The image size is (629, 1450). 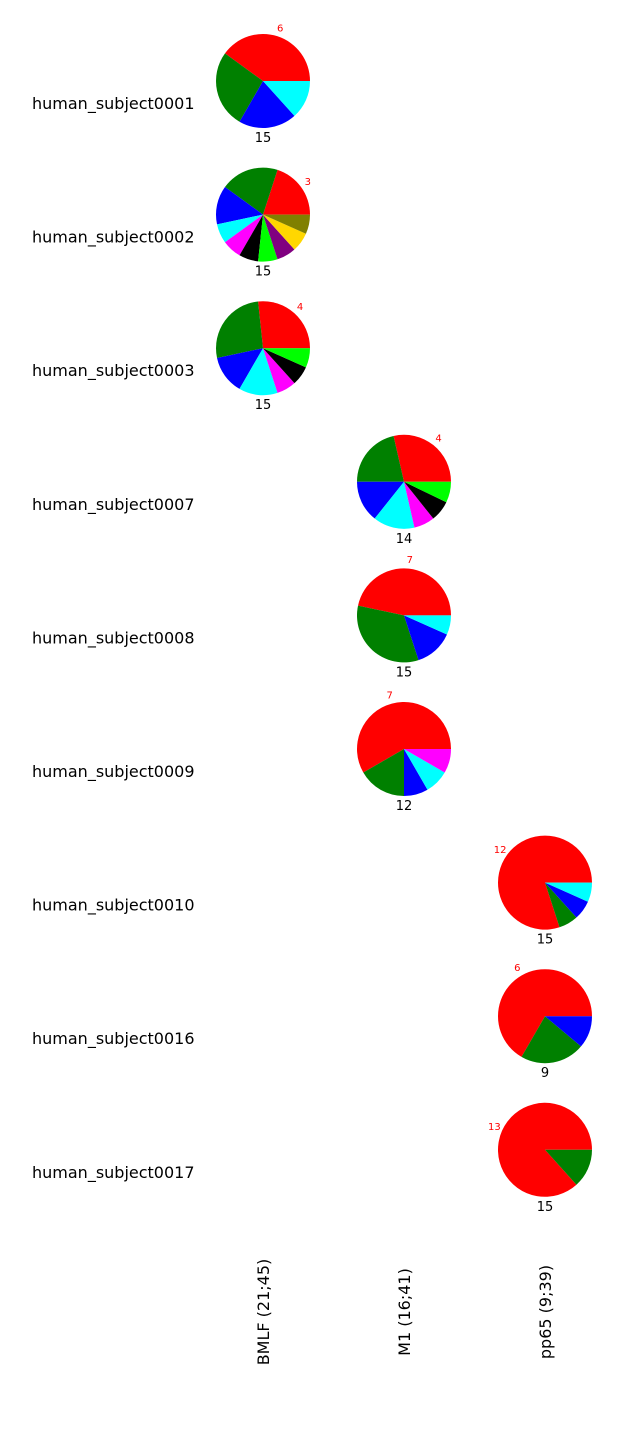 What do you see at coordinates (308, 182) in the screenshot?
I see `top-slice-count: 3` at bounding box center [308, 182].